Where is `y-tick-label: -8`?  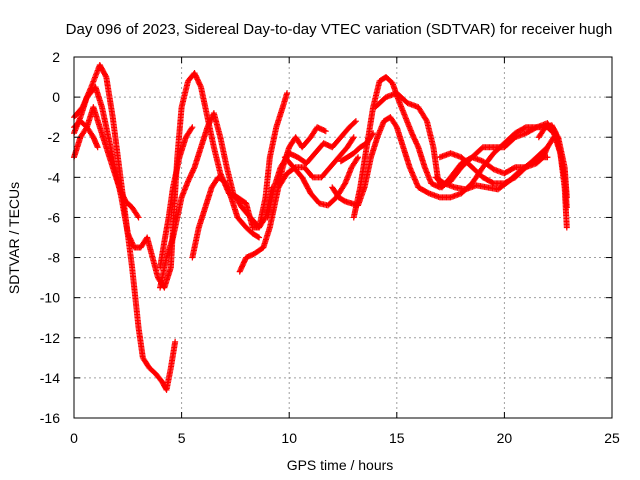 y-tick-label: -8 is located at coordinates (54, 258).